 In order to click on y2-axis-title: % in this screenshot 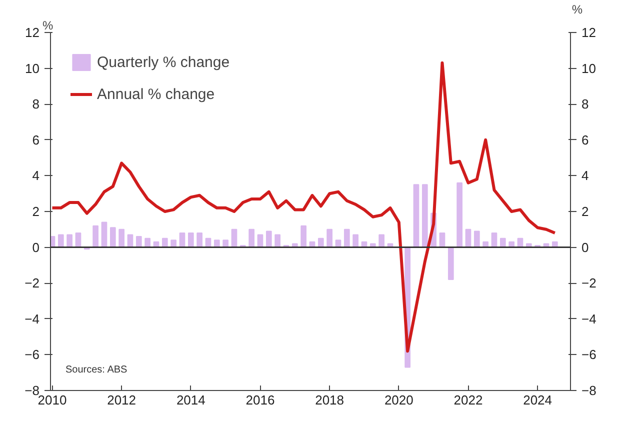, I will do `click(577, 9)`.